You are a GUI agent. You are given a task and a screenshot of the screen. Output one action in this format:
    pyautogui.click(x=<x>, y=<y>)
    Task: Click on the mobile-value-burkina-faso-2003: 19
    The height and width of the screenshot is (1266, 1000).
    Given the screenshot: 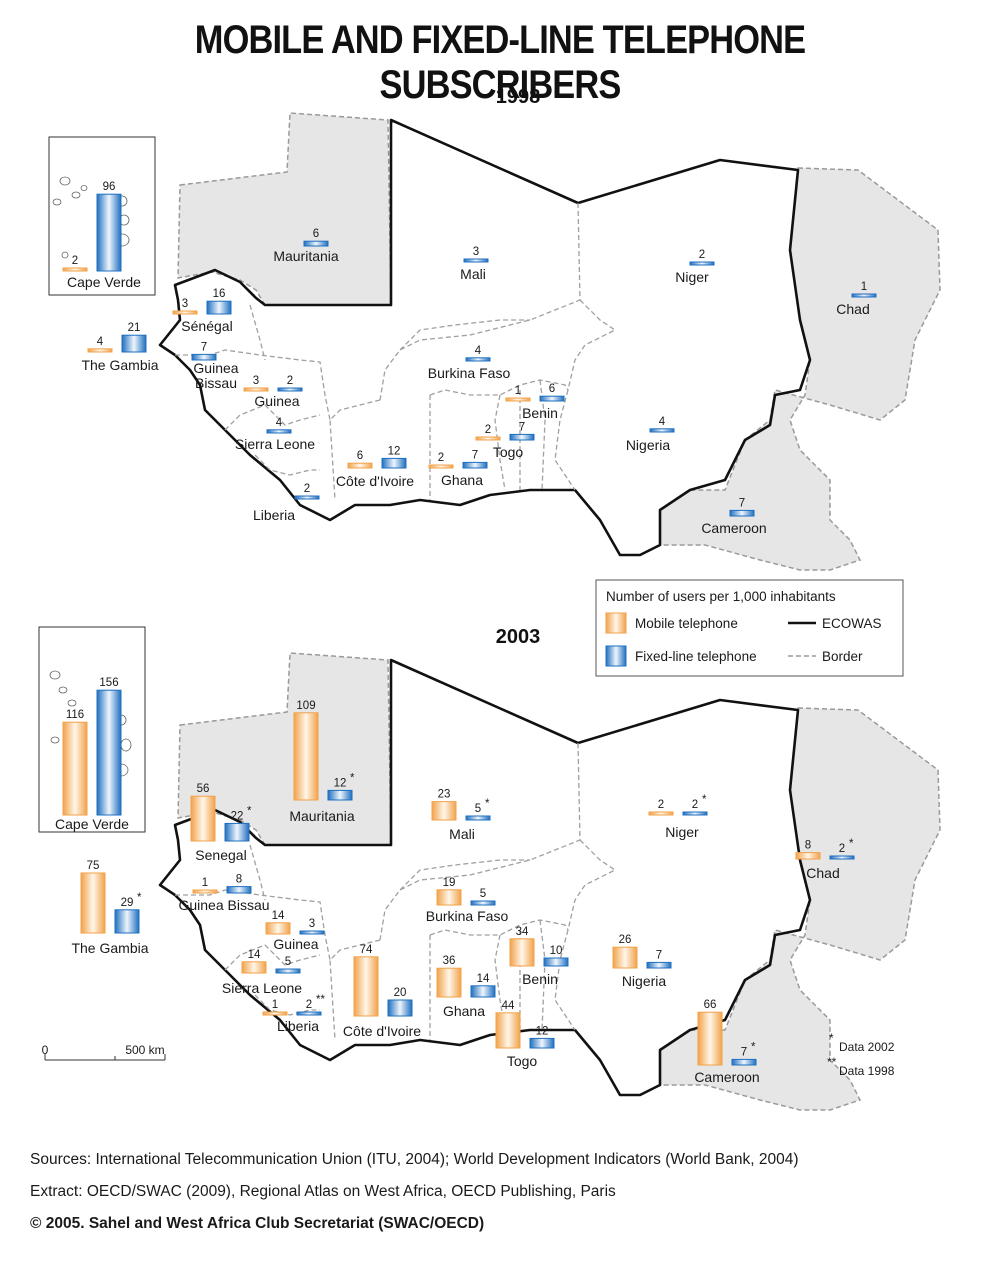 What is the action you would take?
    pyautogui.click(x=449, y=883)
    